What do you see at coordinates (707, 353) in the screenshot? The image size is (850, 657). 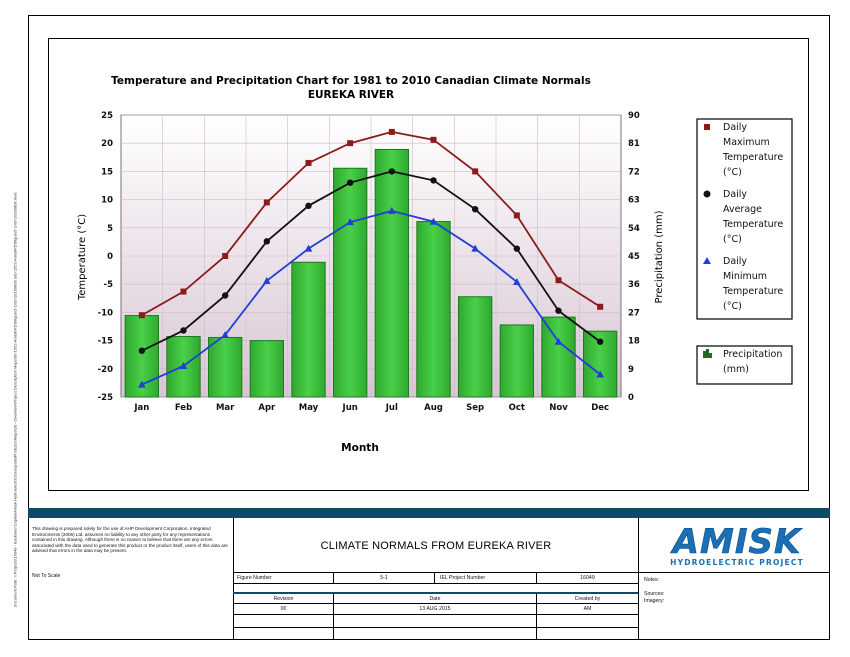 I see `legend-marker-bar` at bounding box center [707, 353].